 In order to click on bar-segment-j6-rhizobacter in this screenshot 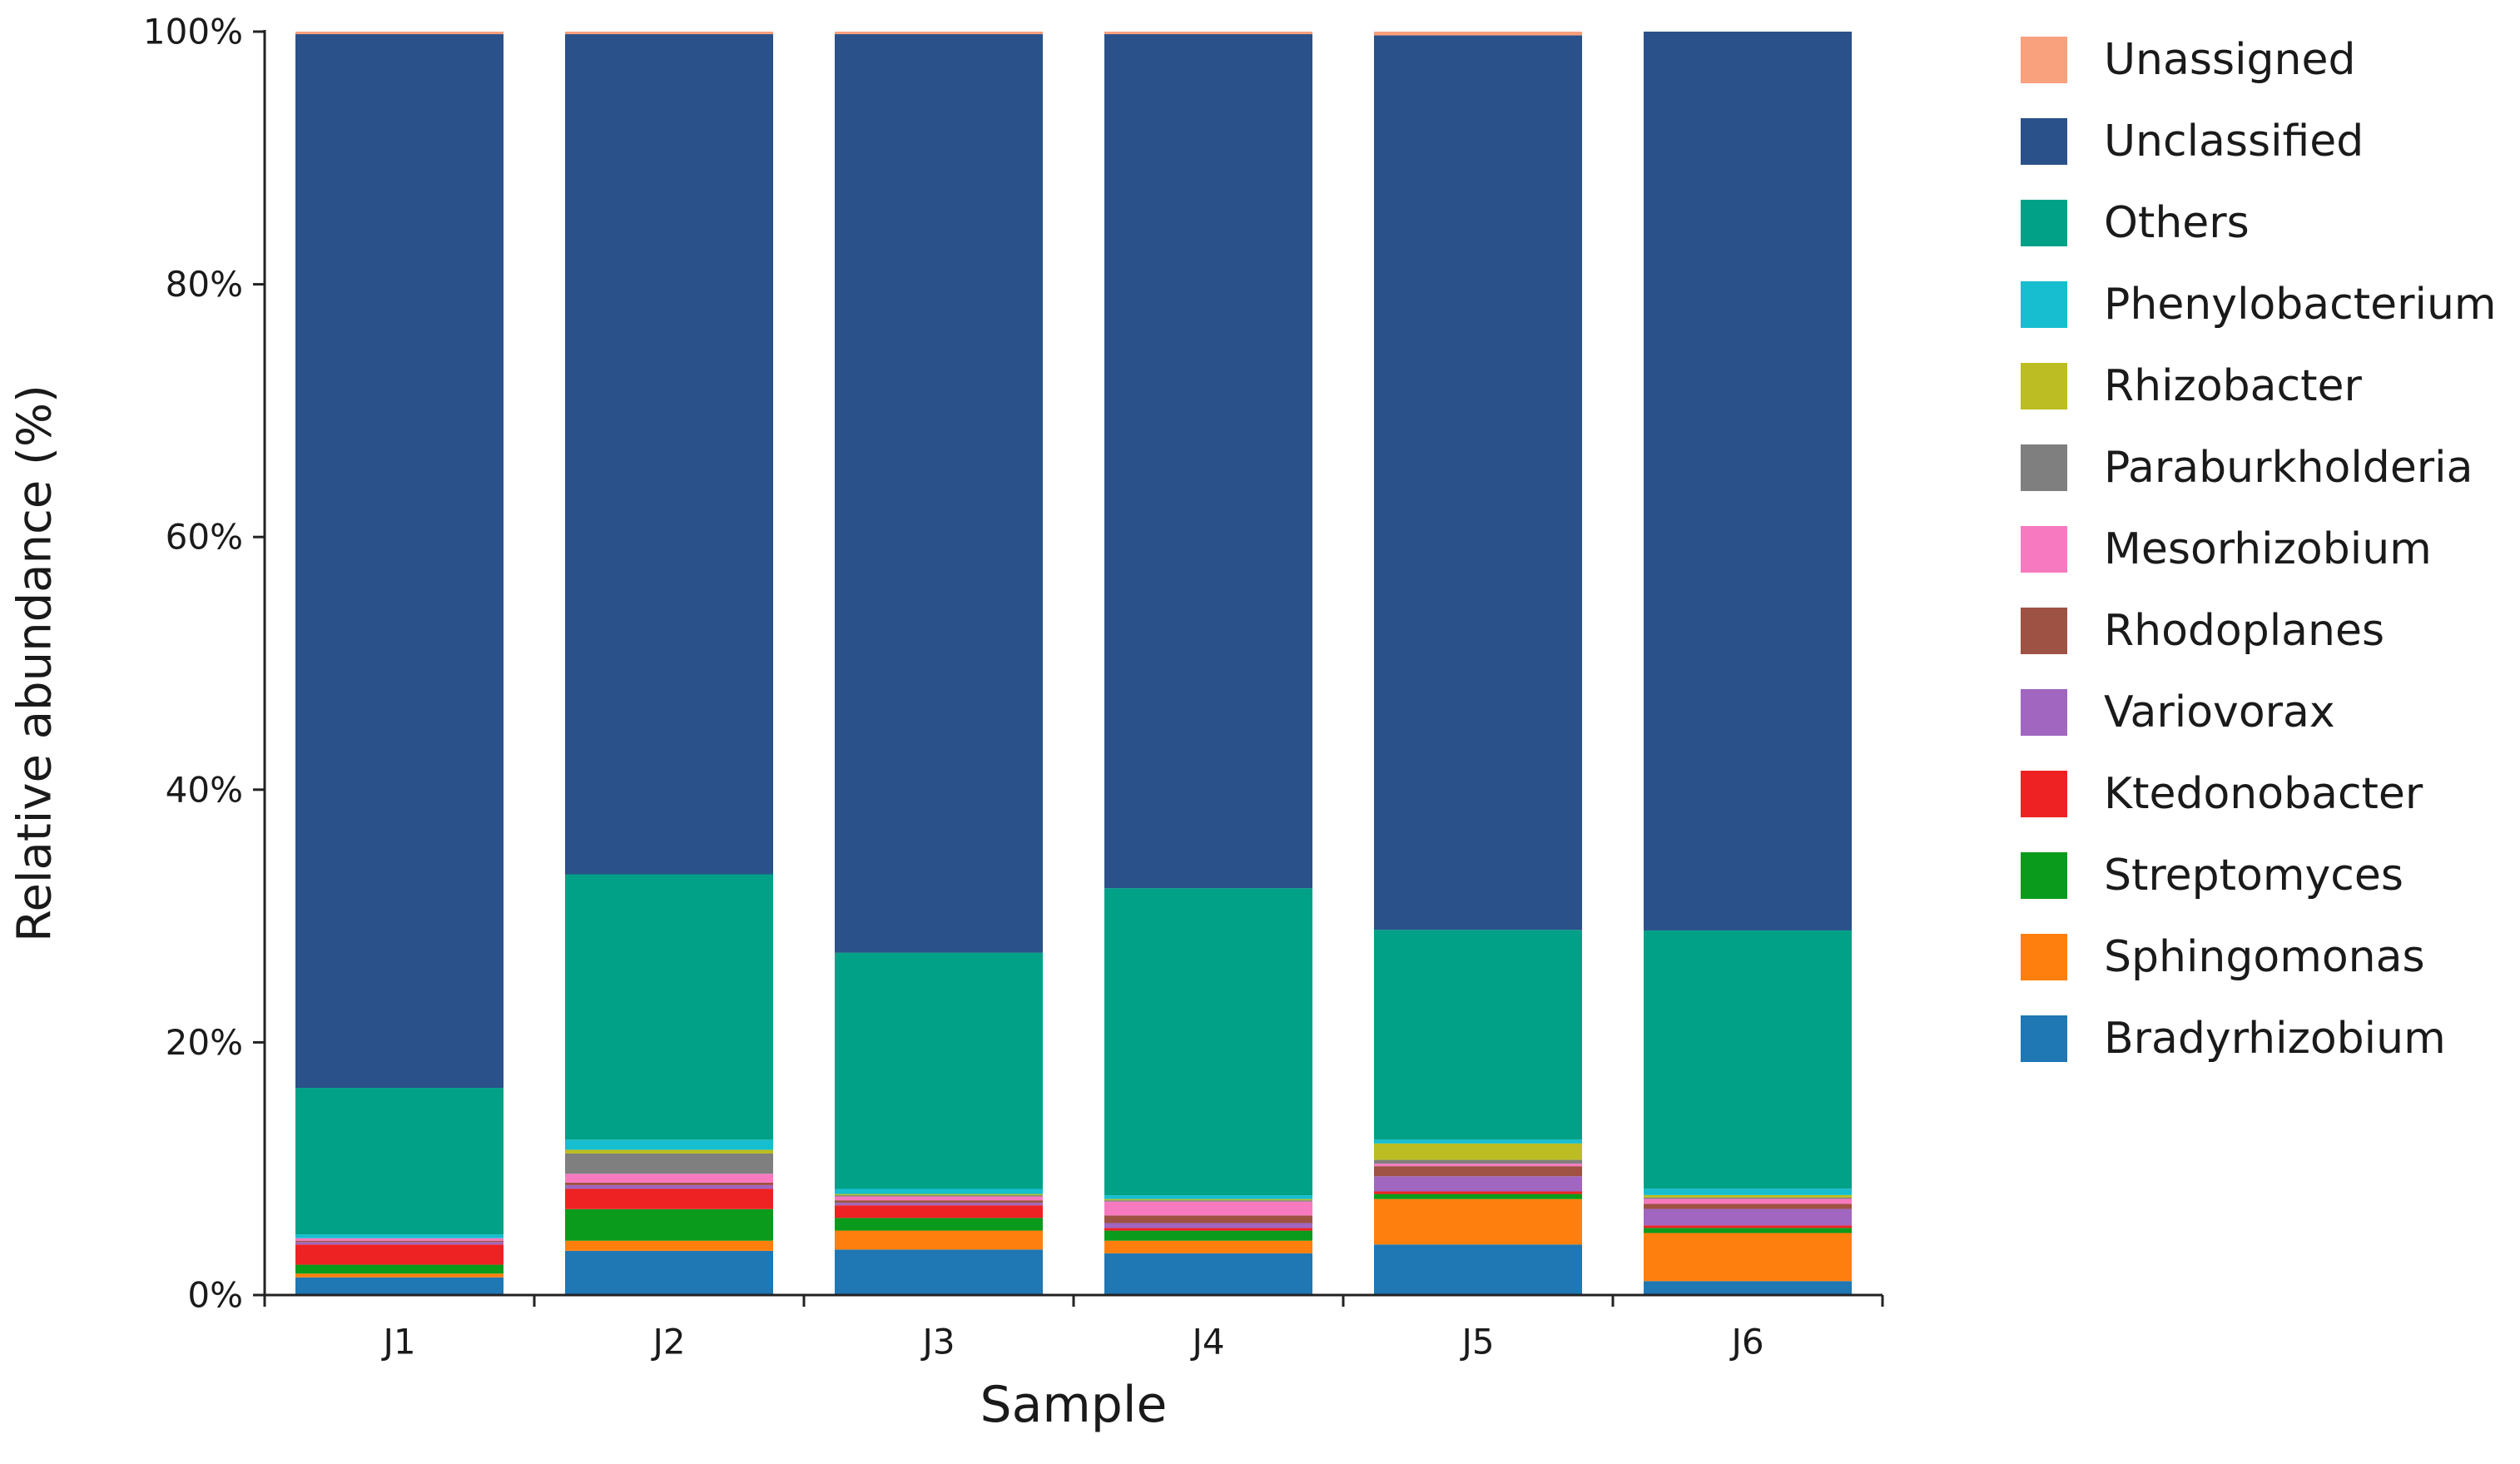, I will do `click(1748, 1196)`.